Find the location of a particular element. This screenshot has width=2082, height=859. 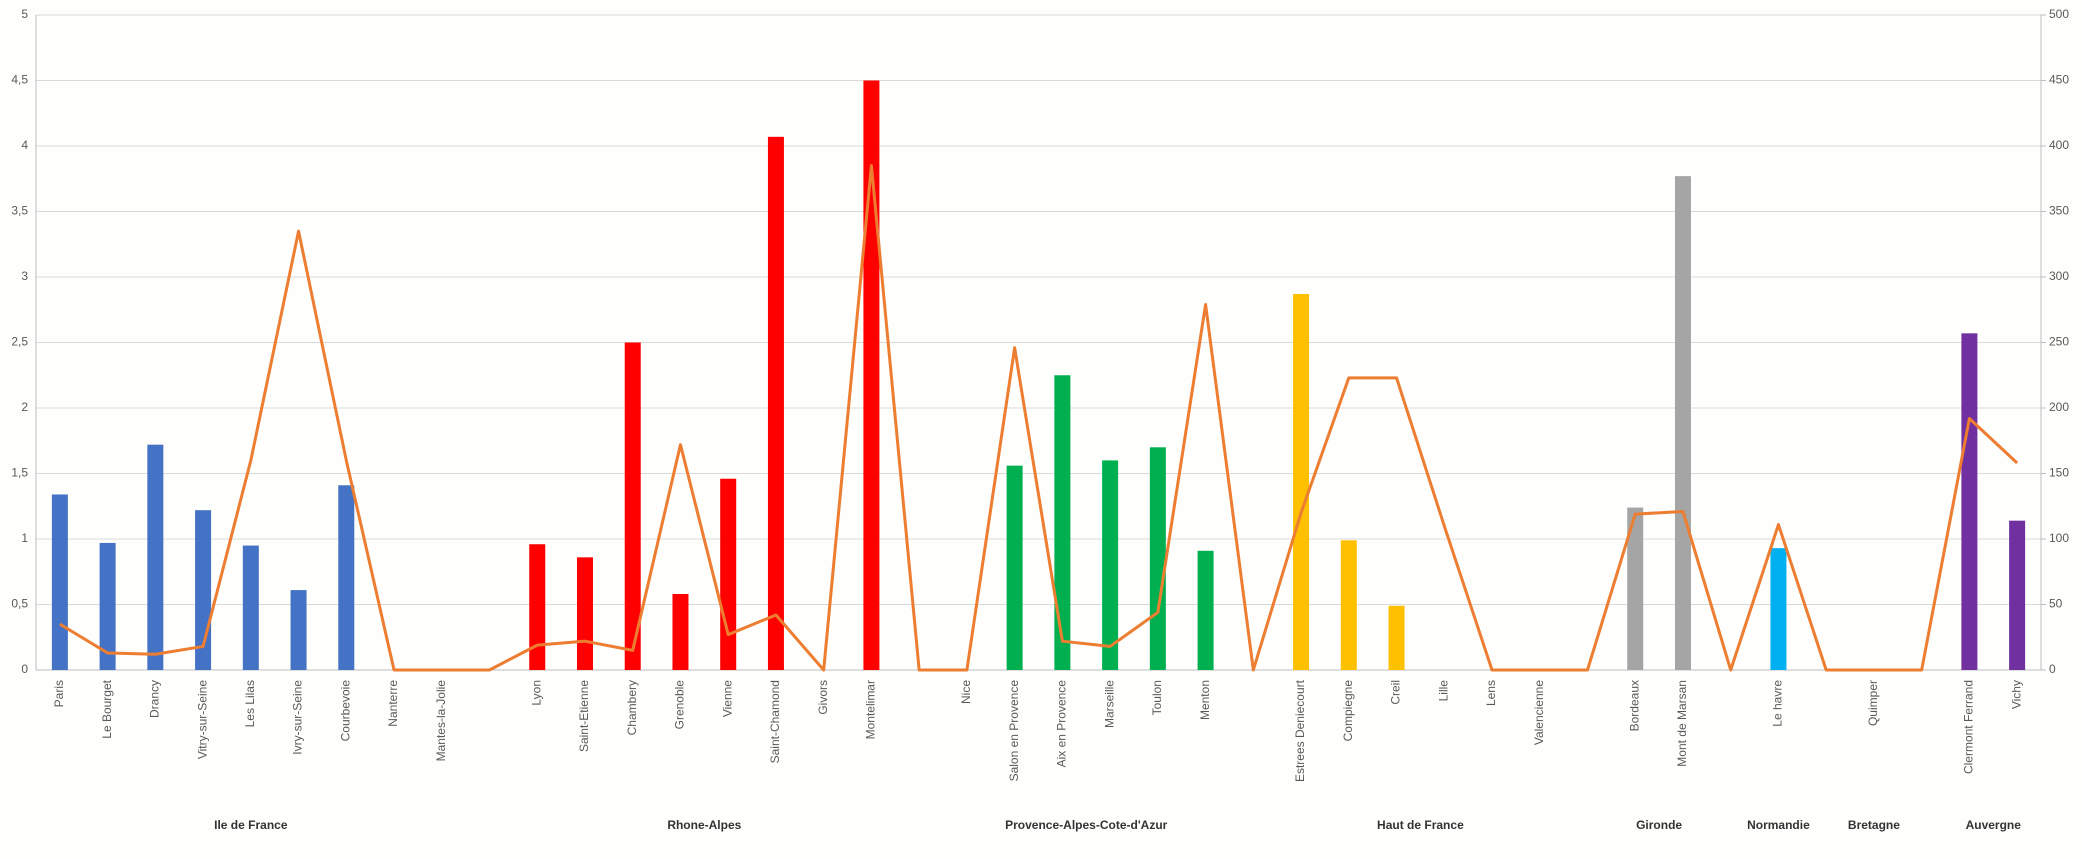

y-tick-label: 3 is located at coordinates (24, 276).